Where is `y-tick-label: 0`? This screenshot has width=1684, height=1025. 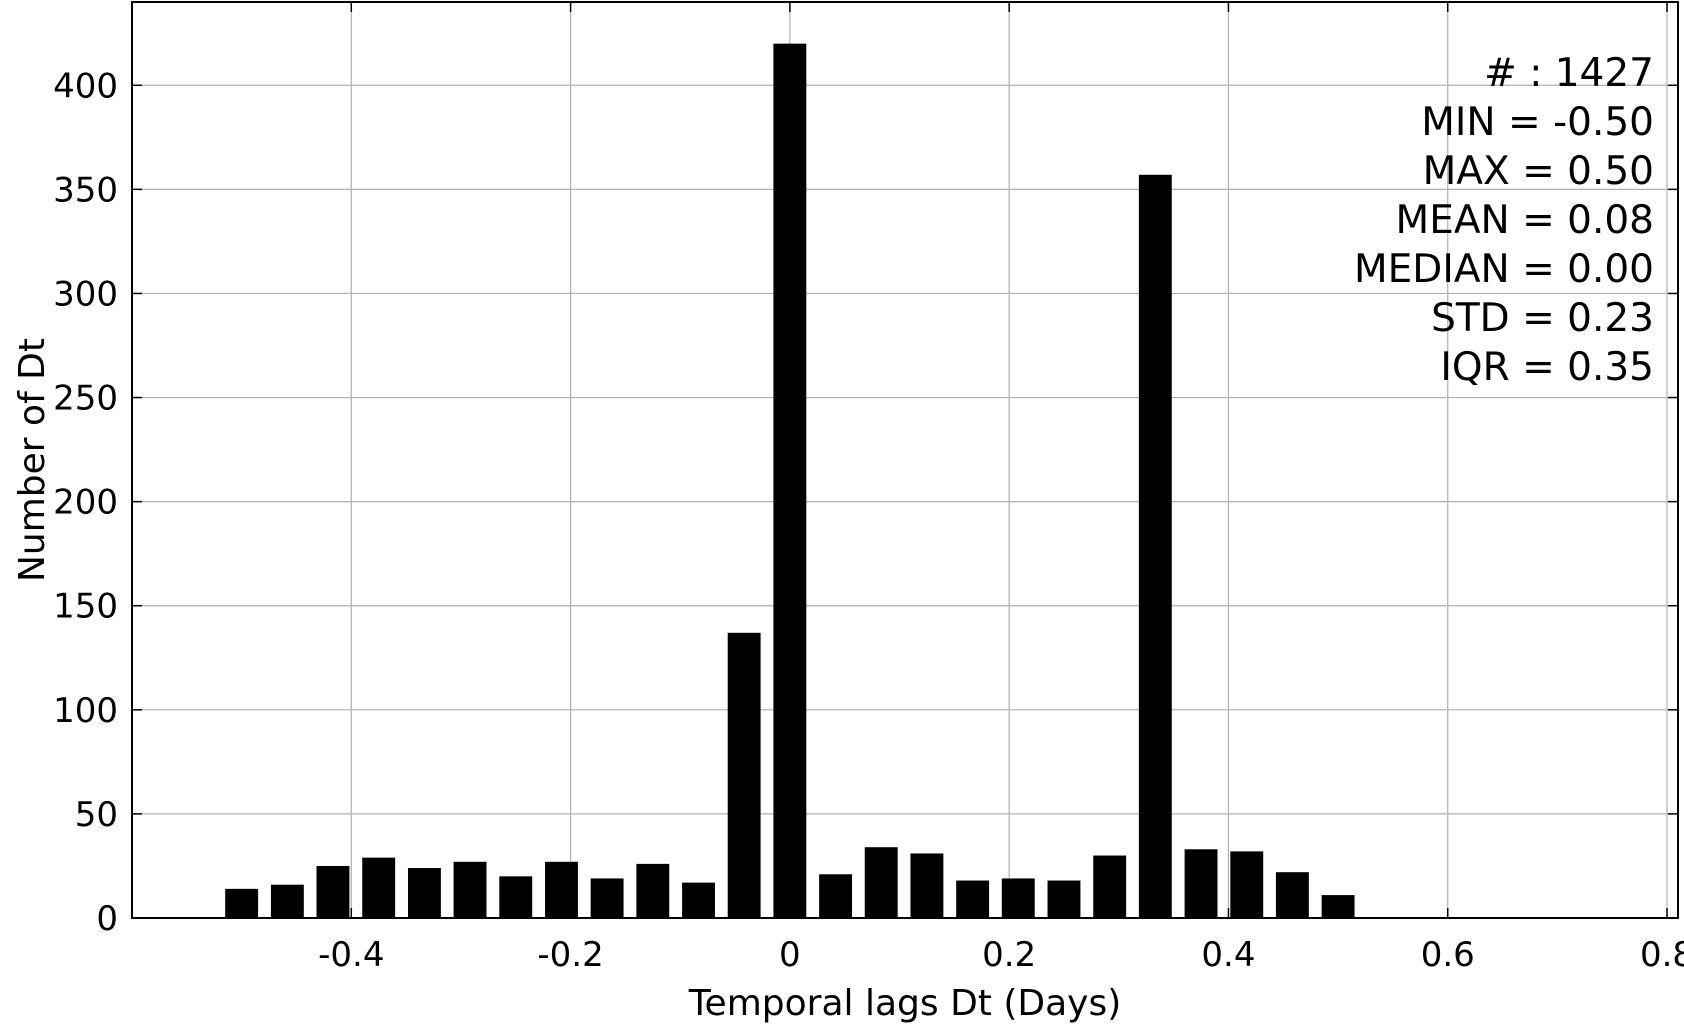
y-tick-label: 0 is located at coordinates (107, 919).